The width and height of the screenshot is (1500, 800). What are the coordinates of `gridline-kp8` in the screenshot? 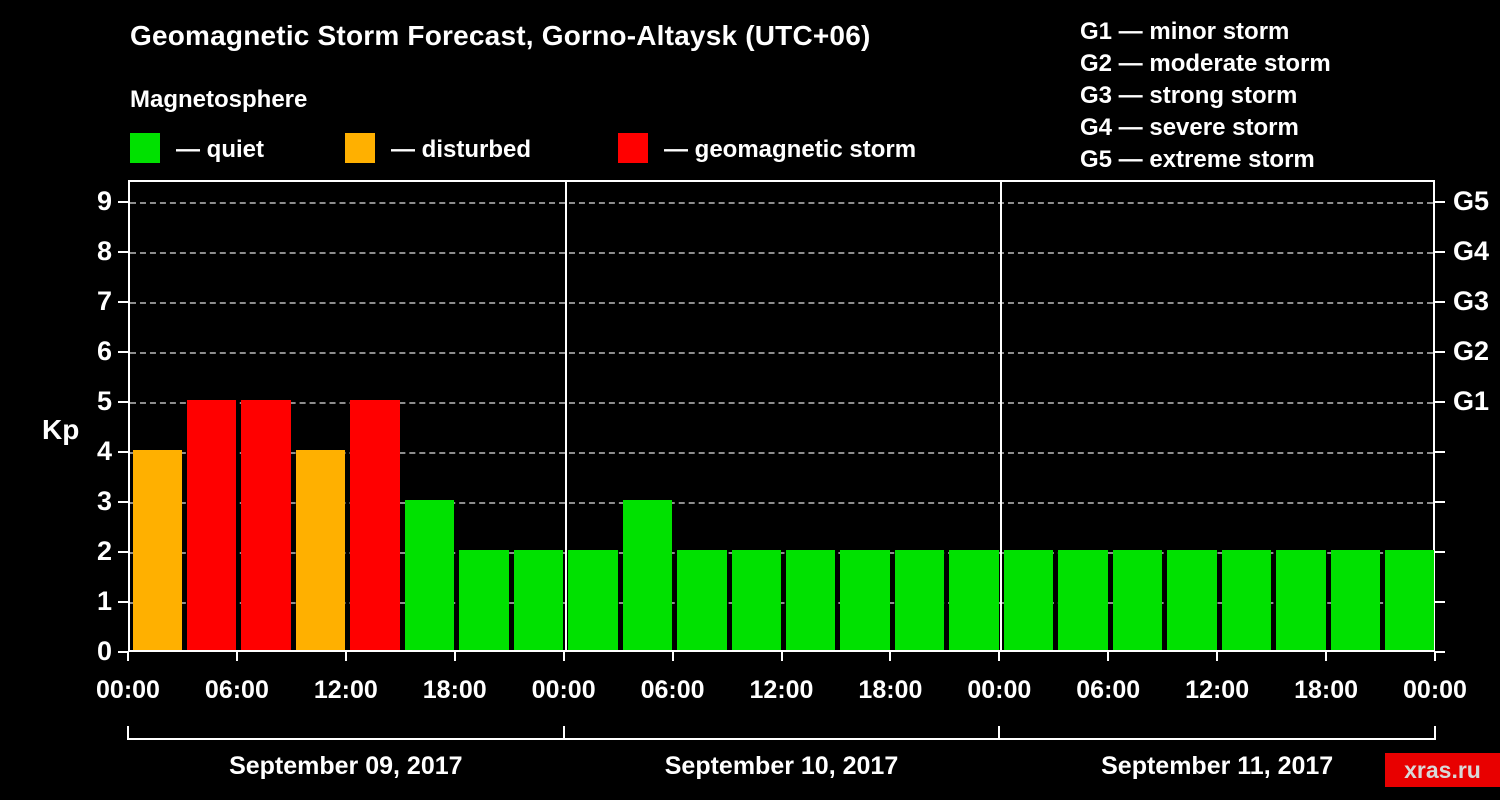 It's located at (781, 253).